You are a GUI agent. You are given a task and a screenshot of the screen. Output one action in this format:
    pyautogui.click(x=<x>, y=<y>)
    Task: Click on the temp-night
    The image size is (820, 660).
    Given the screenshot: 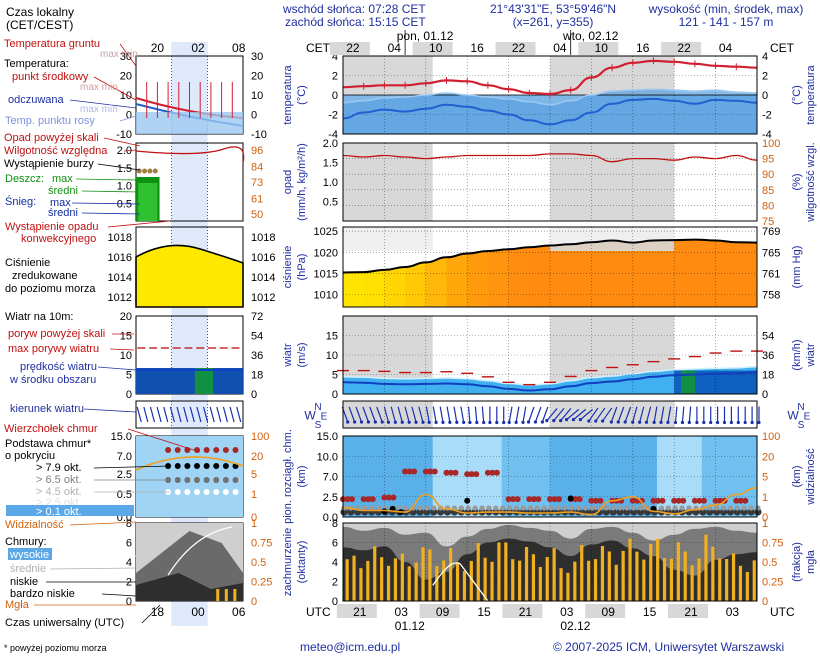 What is the action you would take?
    pyautogui.click(x=388, y=75)
    